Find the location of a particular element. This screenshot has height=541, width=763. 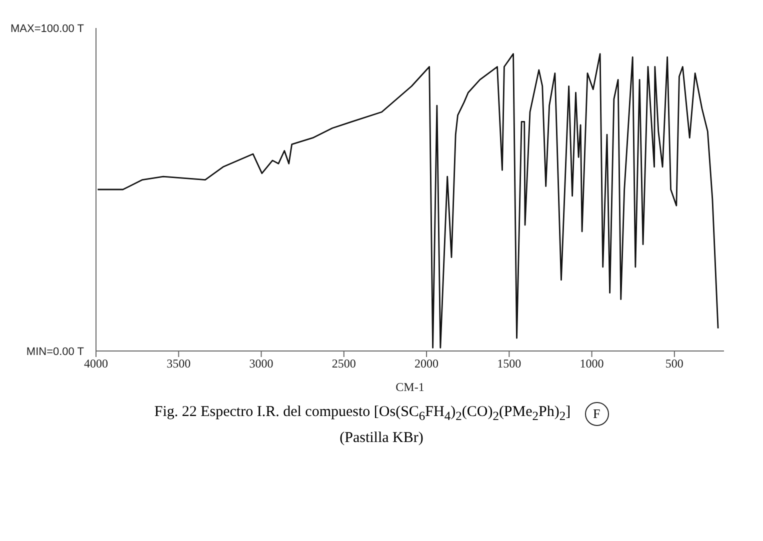

x-tick-label: 2500 is located at coordinates (344, 363).